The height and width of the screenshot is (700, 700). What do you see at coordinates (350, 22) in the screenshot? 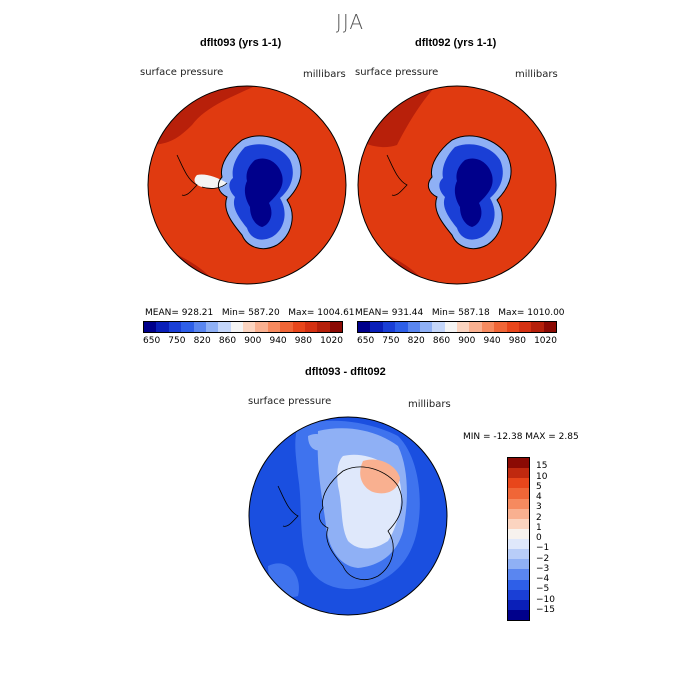
I see `figure-season-title: JJA` at bounding box center [350, 22].